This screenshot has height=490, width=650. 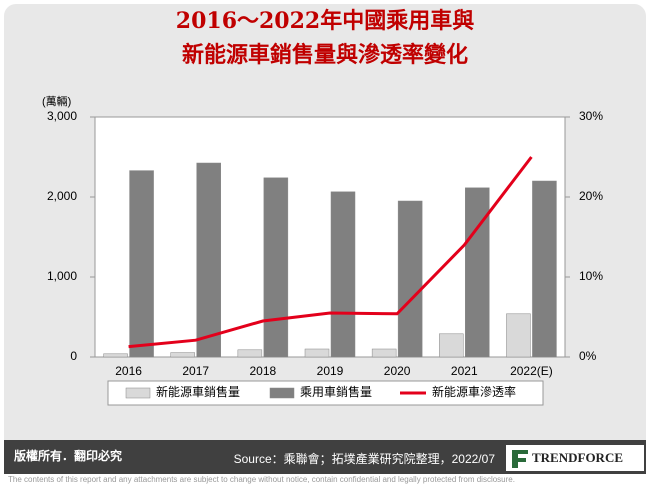 What do you see at coordinates (56, 101) in the screenshot?
I see `y-axis-label: (萬輛)` at bounding box center [56, 101].